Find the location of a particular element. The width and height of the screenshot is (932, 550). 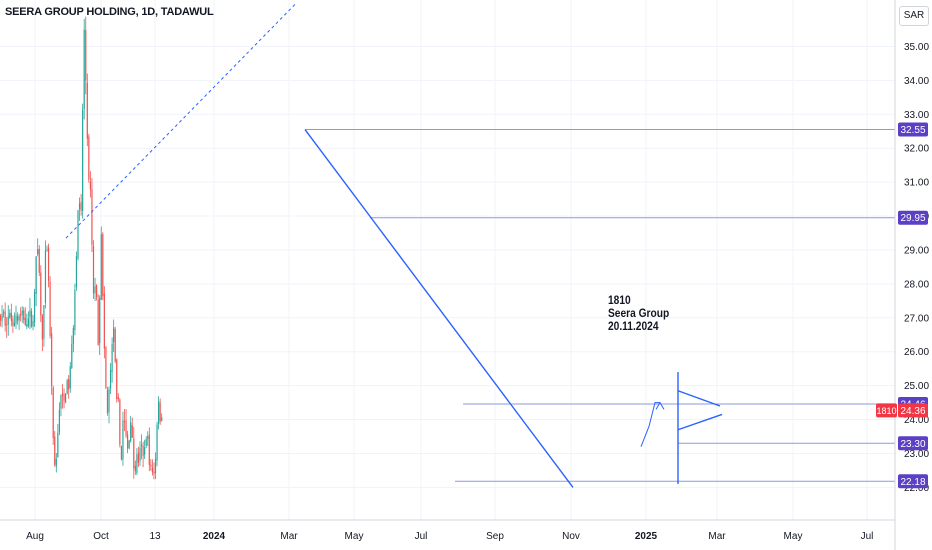

x-tick-label: Jul is located at coordinates (867, 536).